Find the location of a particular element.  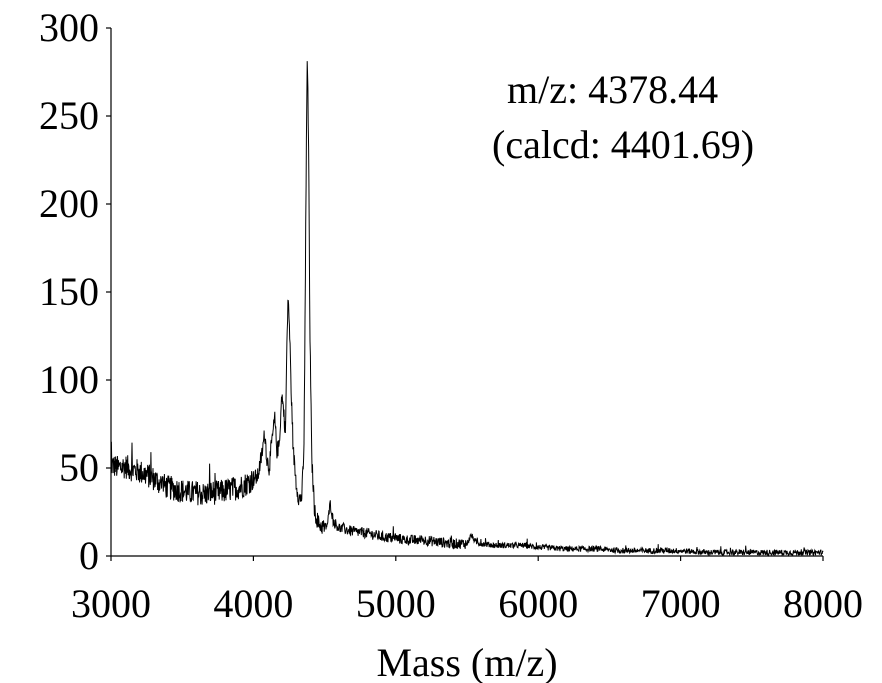

y-tick-label: 100 is located at coordinates (69, 379).